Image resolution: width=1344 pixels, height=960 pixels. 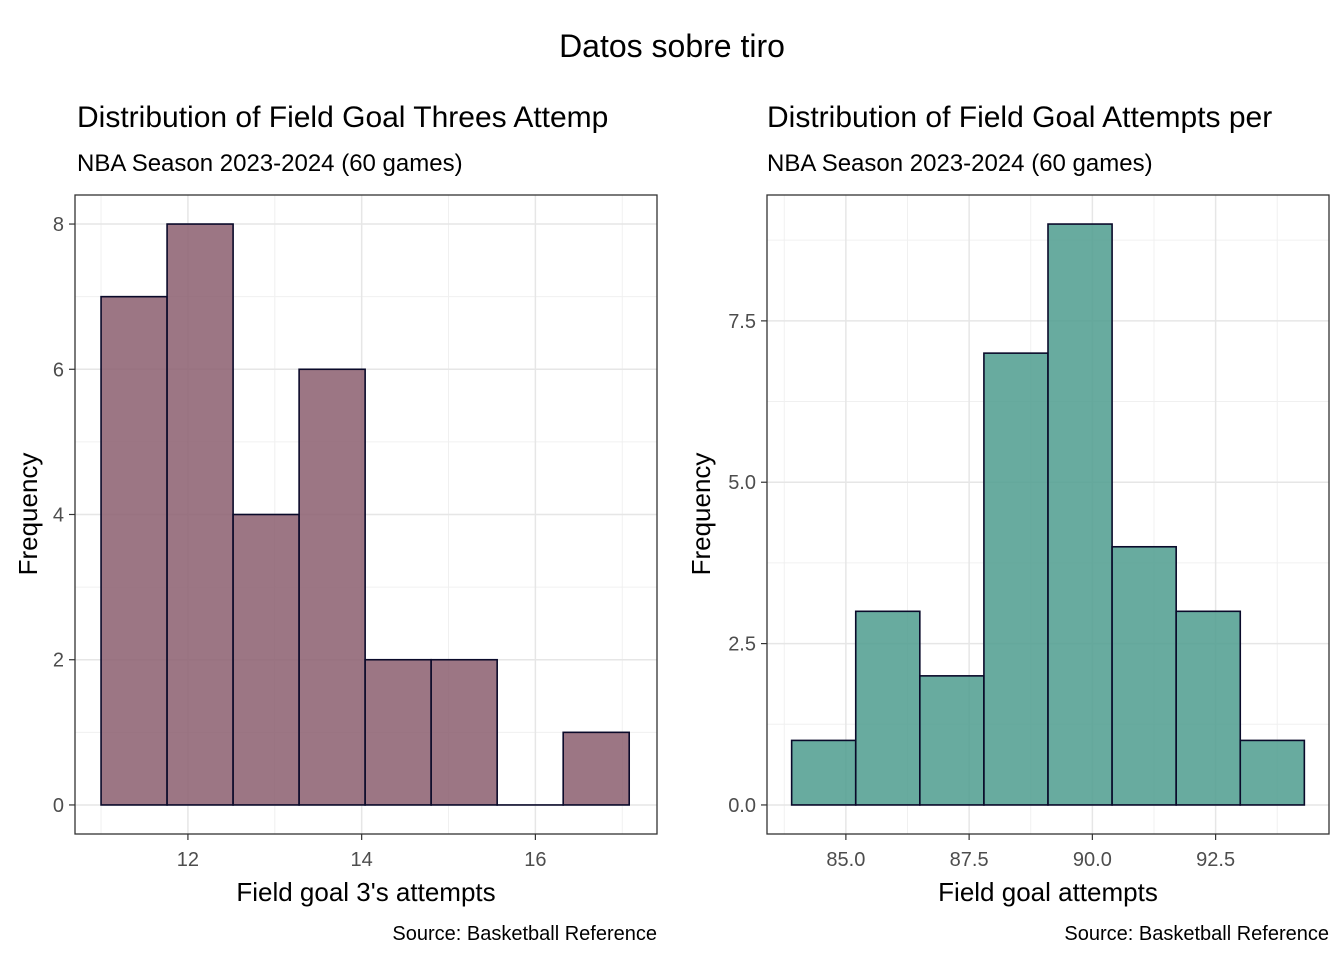 What do you see at coordinates (28, 514) in the screenshot?
I see `left-y-axis-label: Frequency` at bounding box center [28, 514].